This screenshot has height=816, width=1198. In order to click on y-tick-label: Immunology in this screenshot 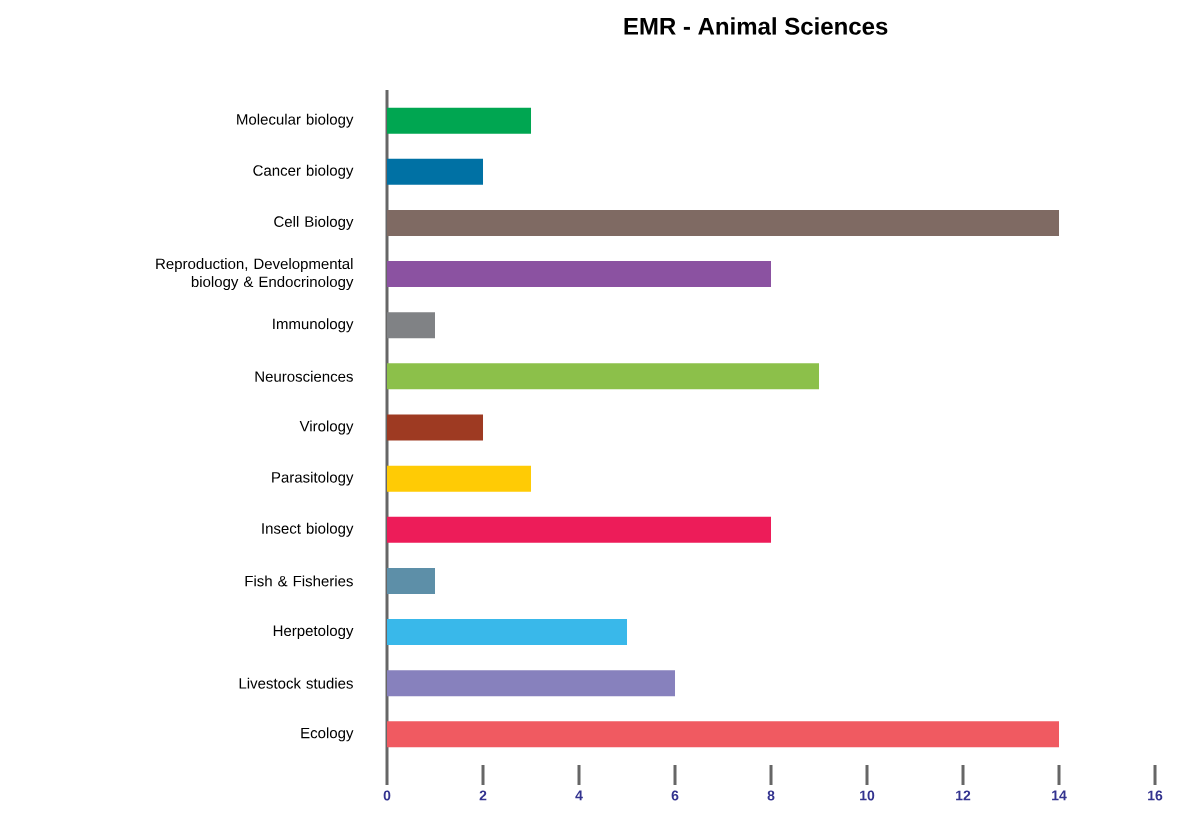, I will do `click(313, 325)`.